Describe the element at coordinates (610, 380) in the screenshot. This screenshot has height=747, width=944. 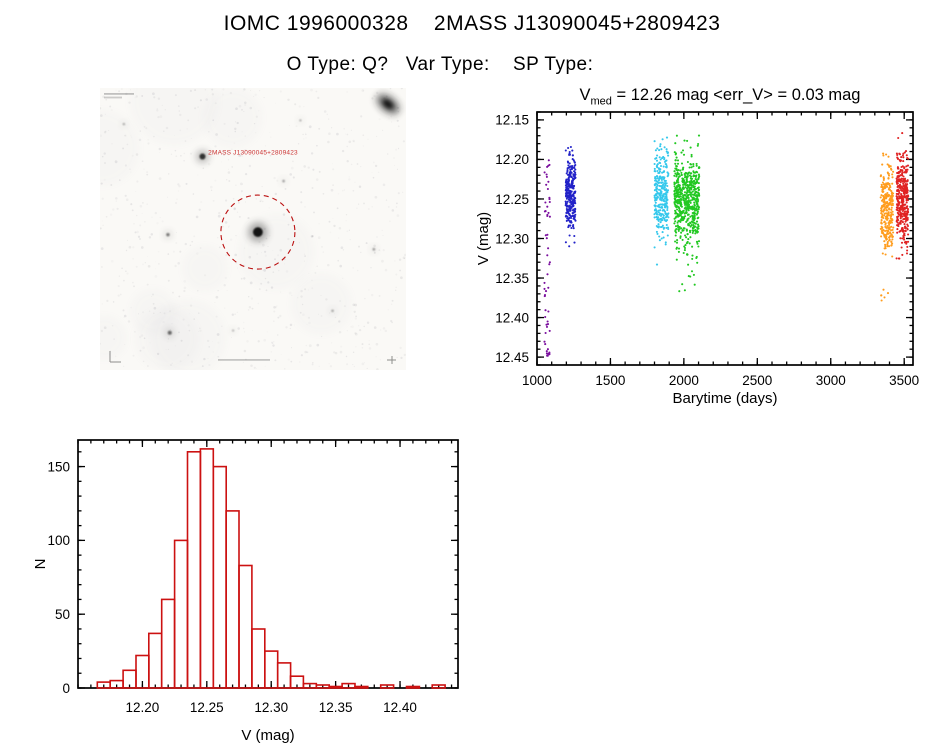
I see `svg-text: 1500` at that location.